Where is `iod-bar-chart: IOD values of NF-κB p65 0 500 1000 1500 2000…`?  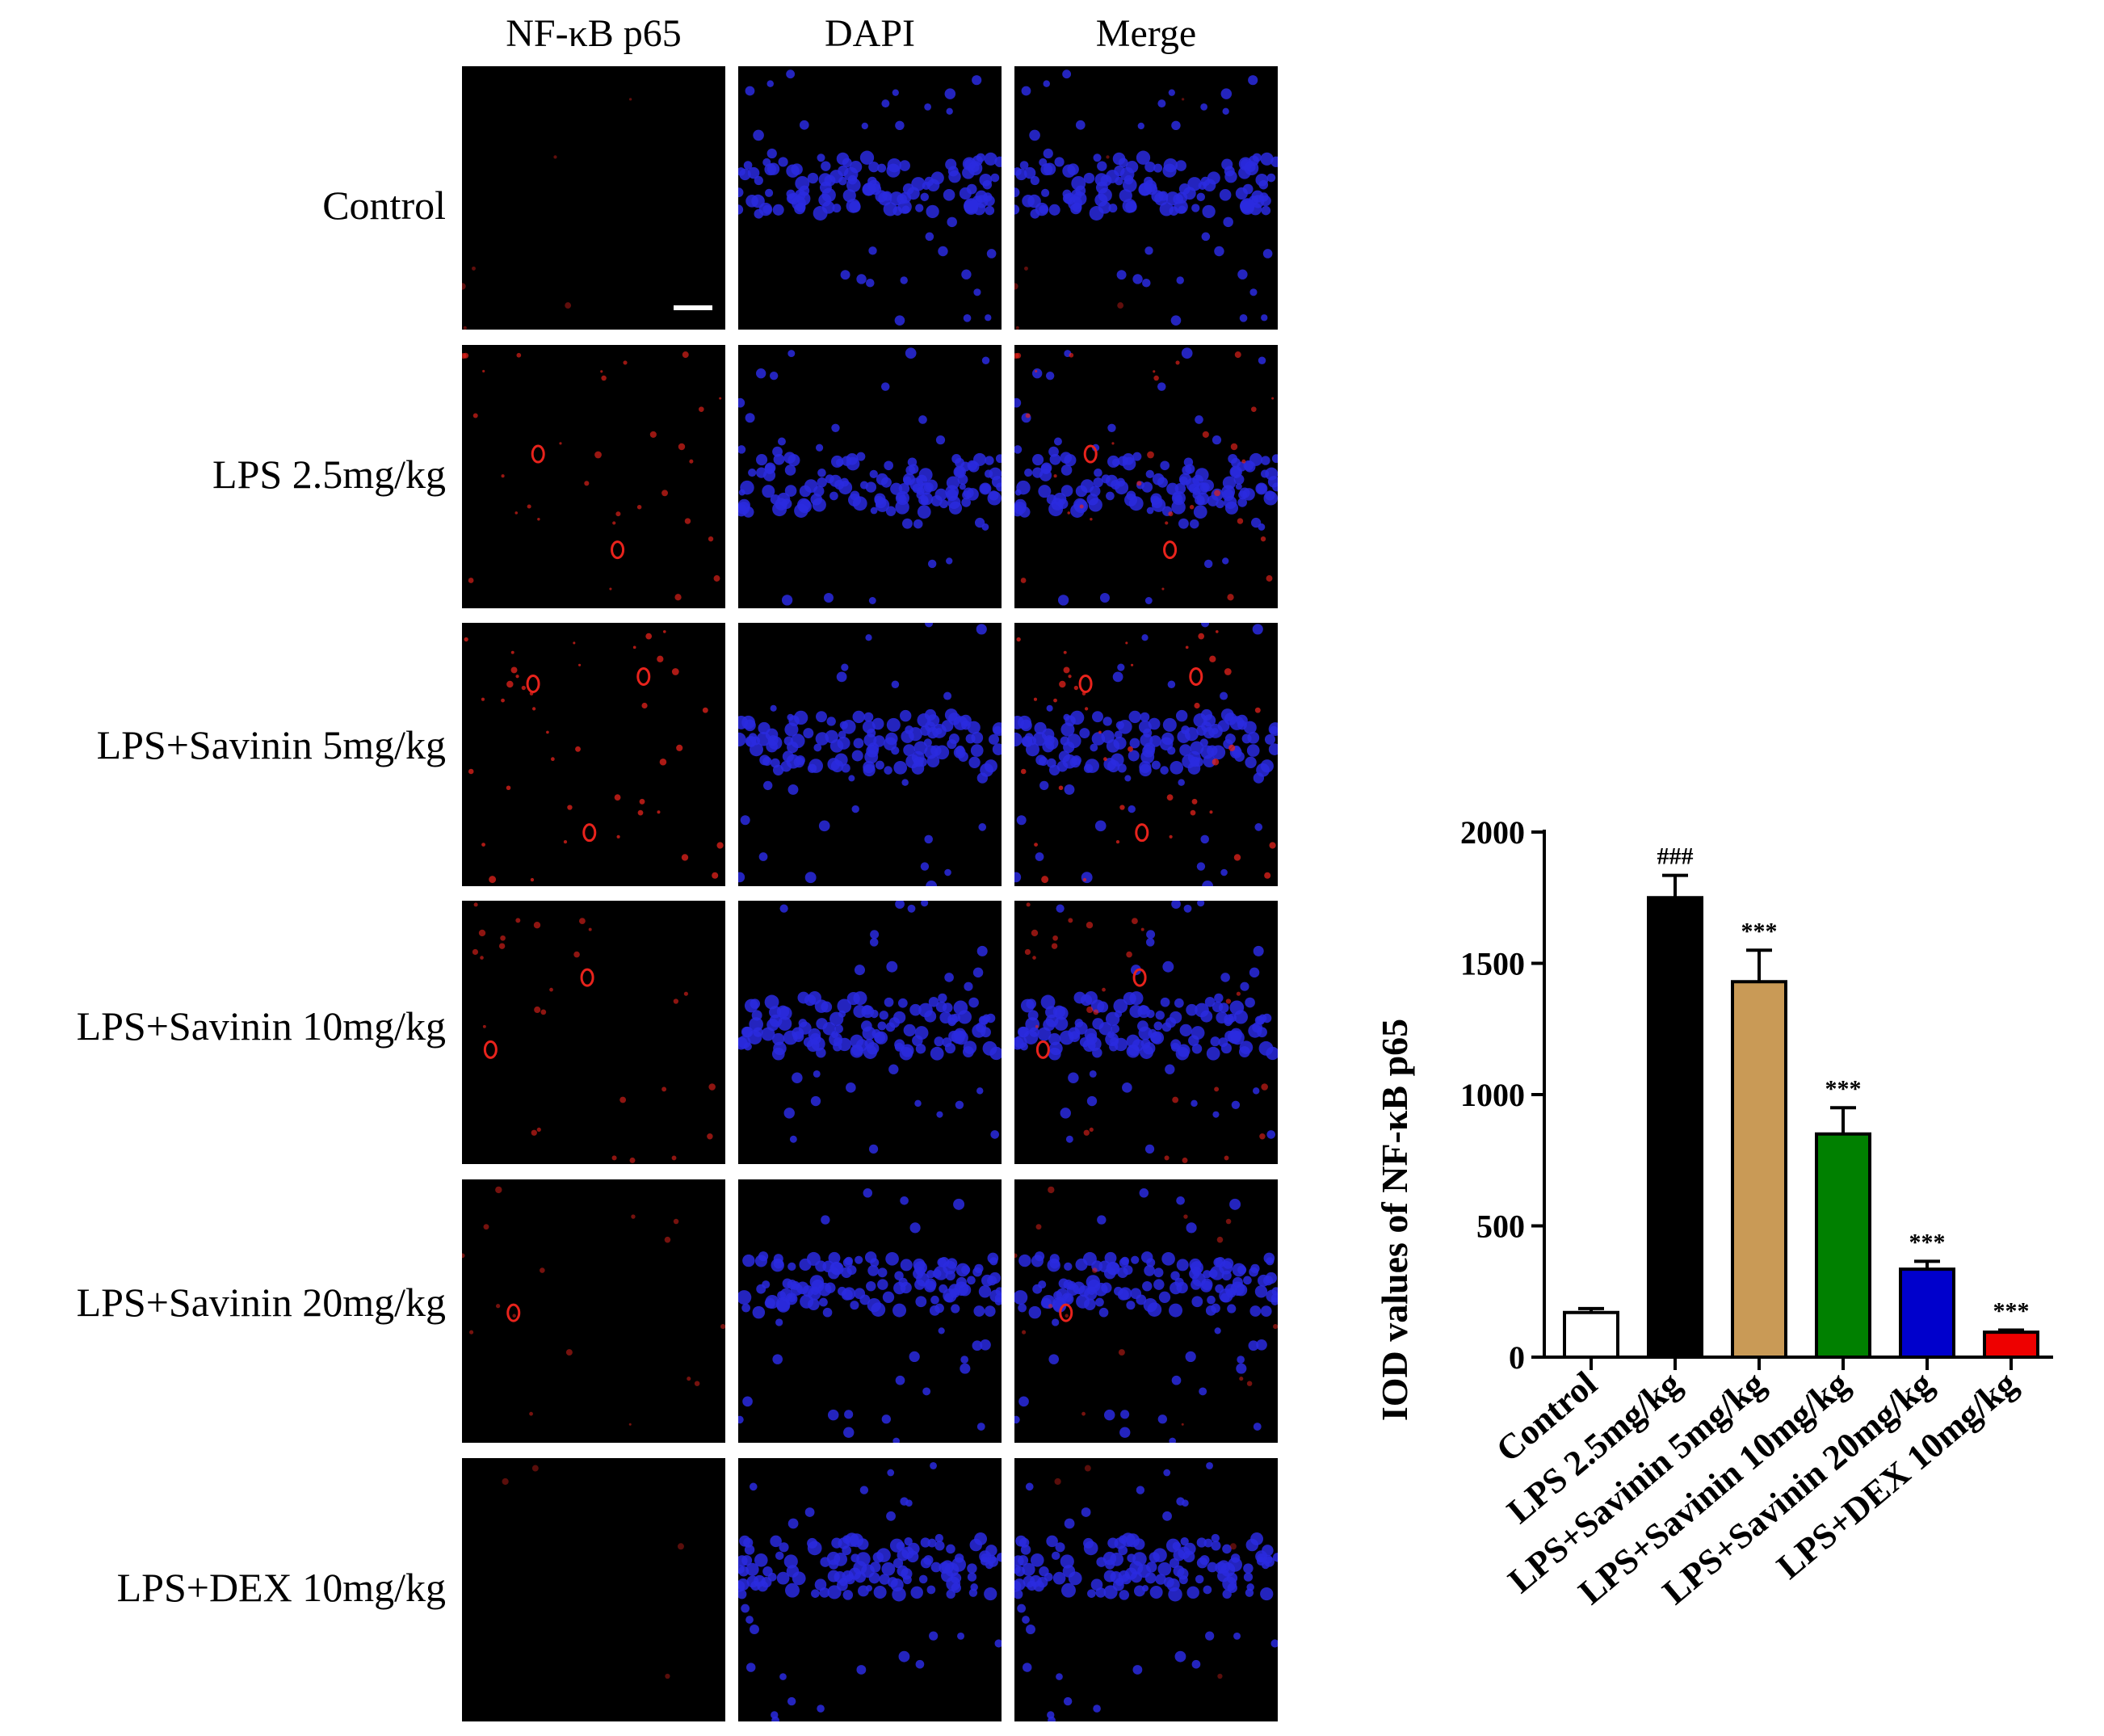 iod-bar-chart: IOD values of NF-κB p65 0 500 1000 1500 2000… is located at coordinates (1713, 1213).